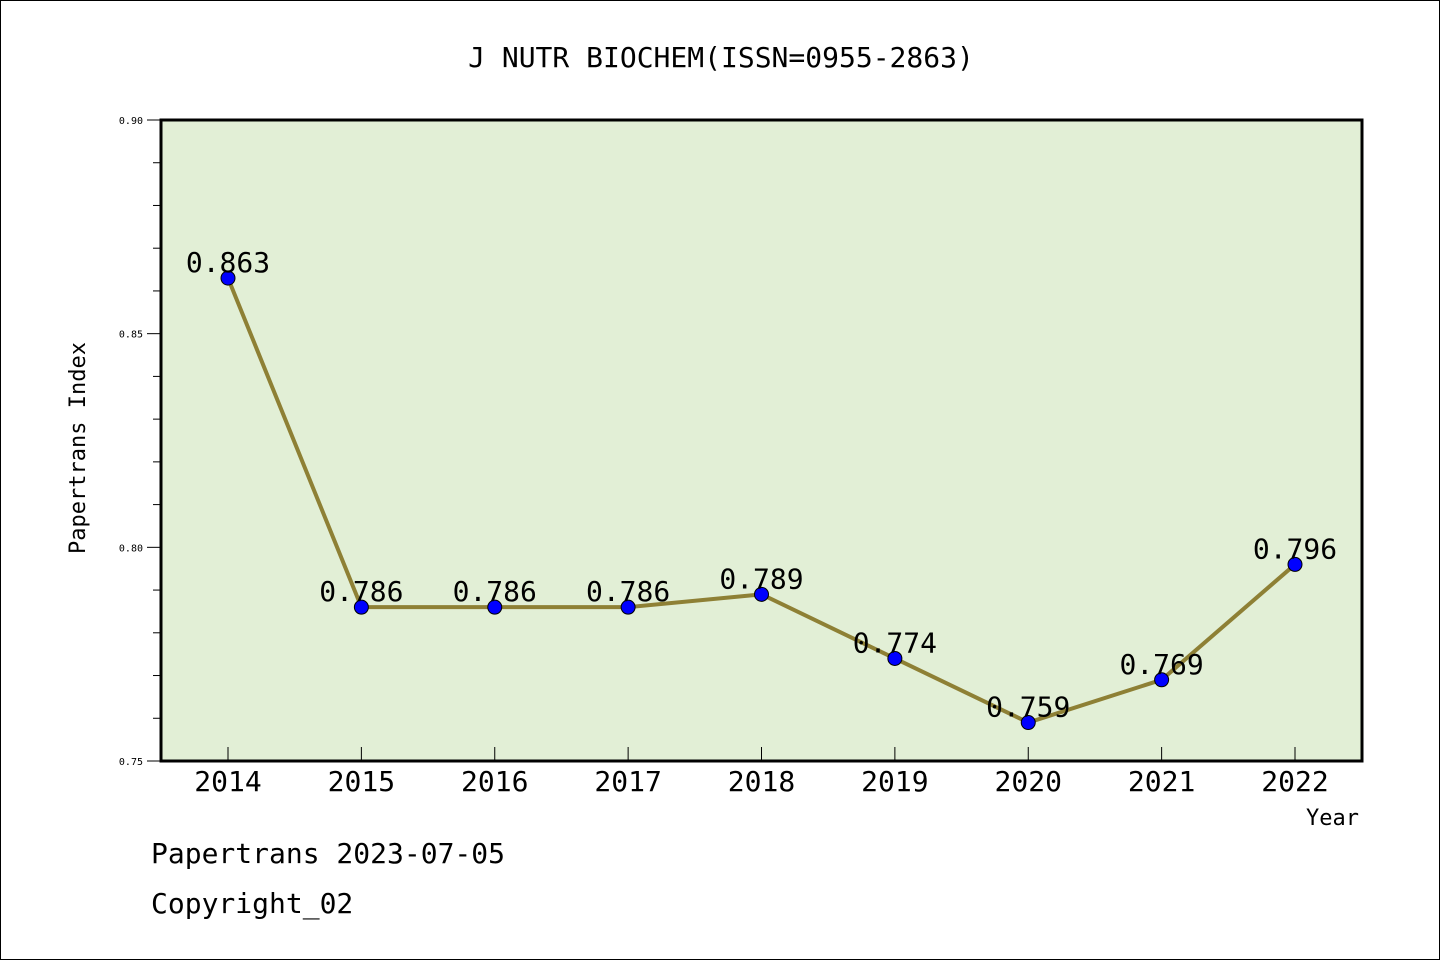 This screenshot has width=1440, height=960. Describe the element at coordinates (228, 262) in the screenshot. I see `data-label: 0.863` at that location.